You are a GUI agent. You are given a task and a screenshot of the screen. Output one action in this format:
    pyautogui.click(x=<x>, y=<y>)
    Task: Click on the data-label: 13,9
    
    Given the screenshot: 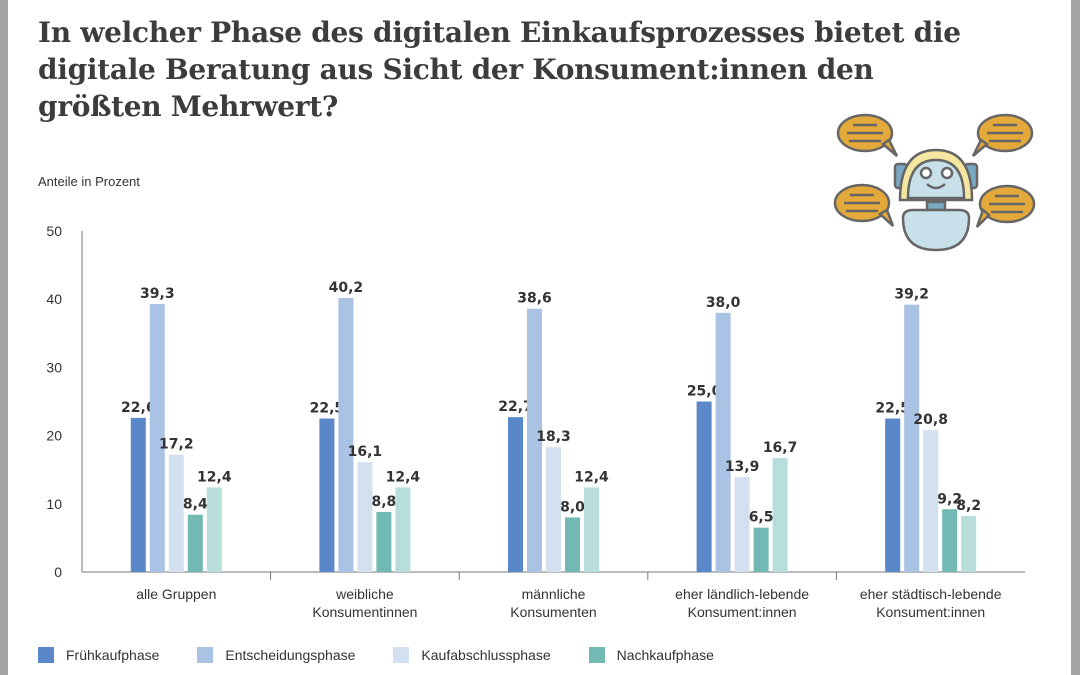 What is the action you would take?
    pyautogui.click(x=742, y=467)
    